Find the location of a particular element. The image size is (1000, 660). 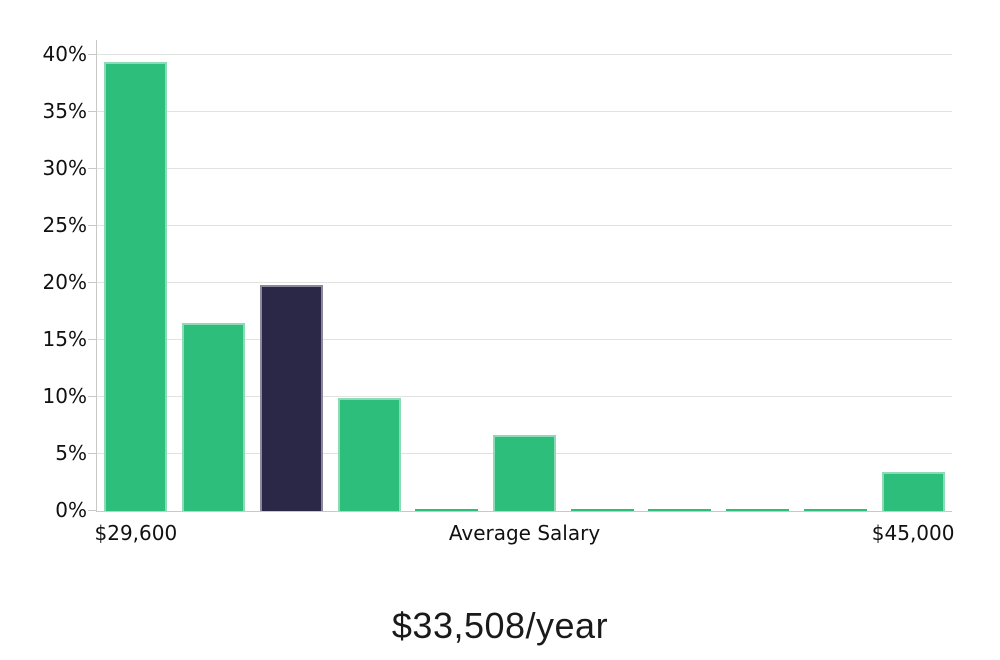

y-tick-label: 5% is located at coordinates (71, 453).